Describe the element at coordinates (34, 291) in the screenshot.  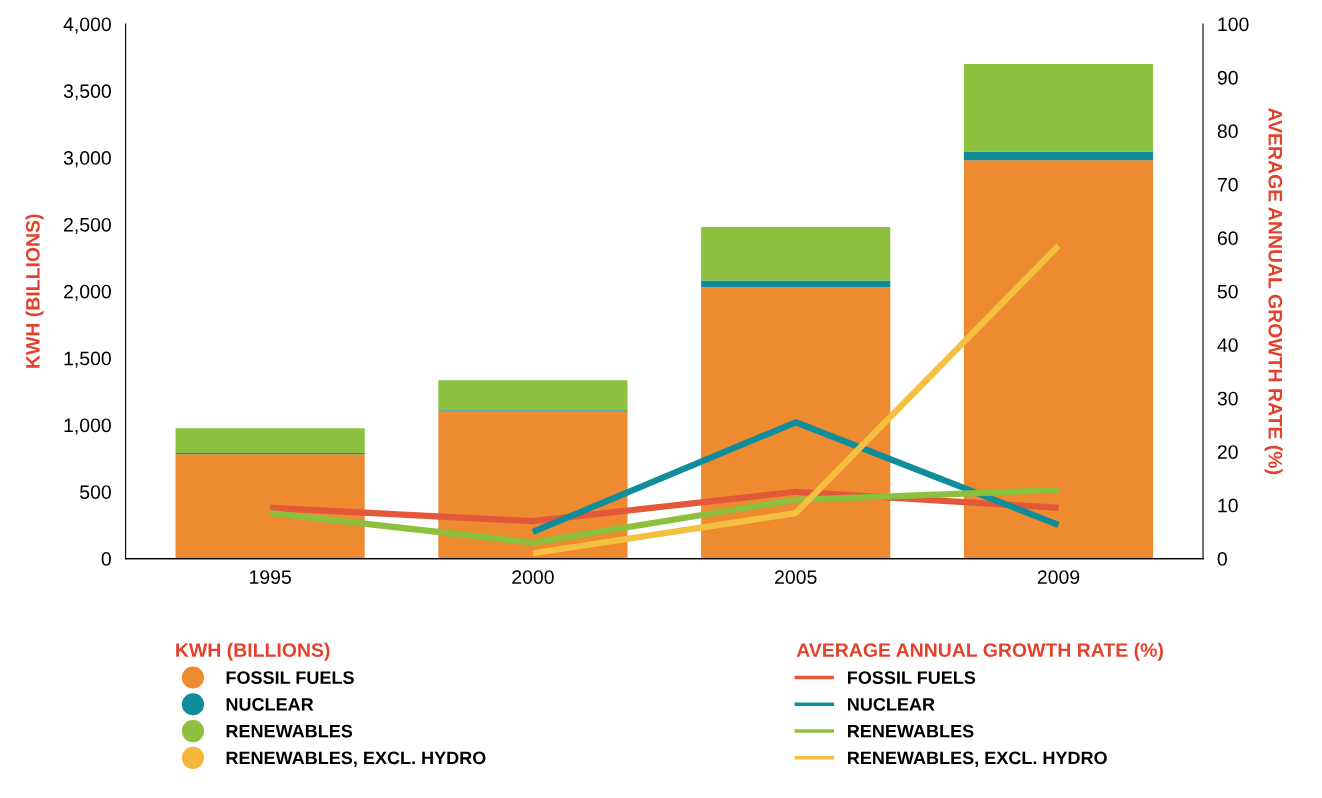
I see `y-axis-title: KWH (BILLIONS)` at that location.